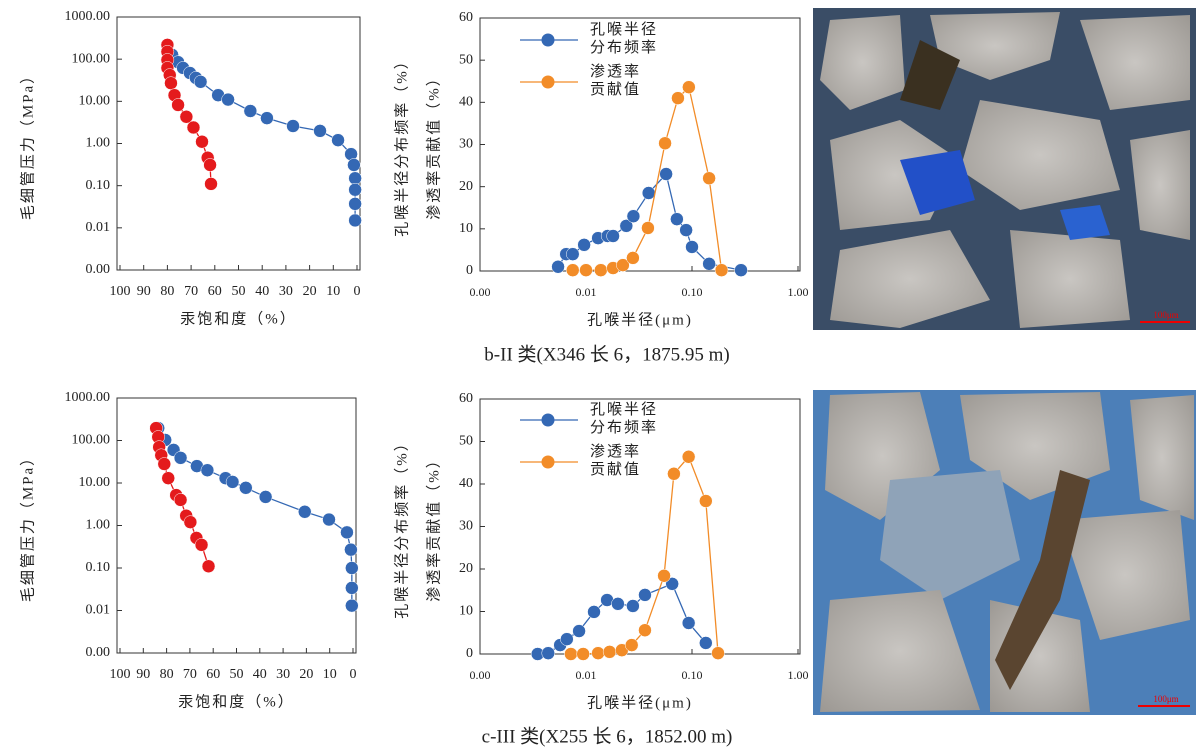  I want to click on y-tick-label: 60, so click(466, 17).